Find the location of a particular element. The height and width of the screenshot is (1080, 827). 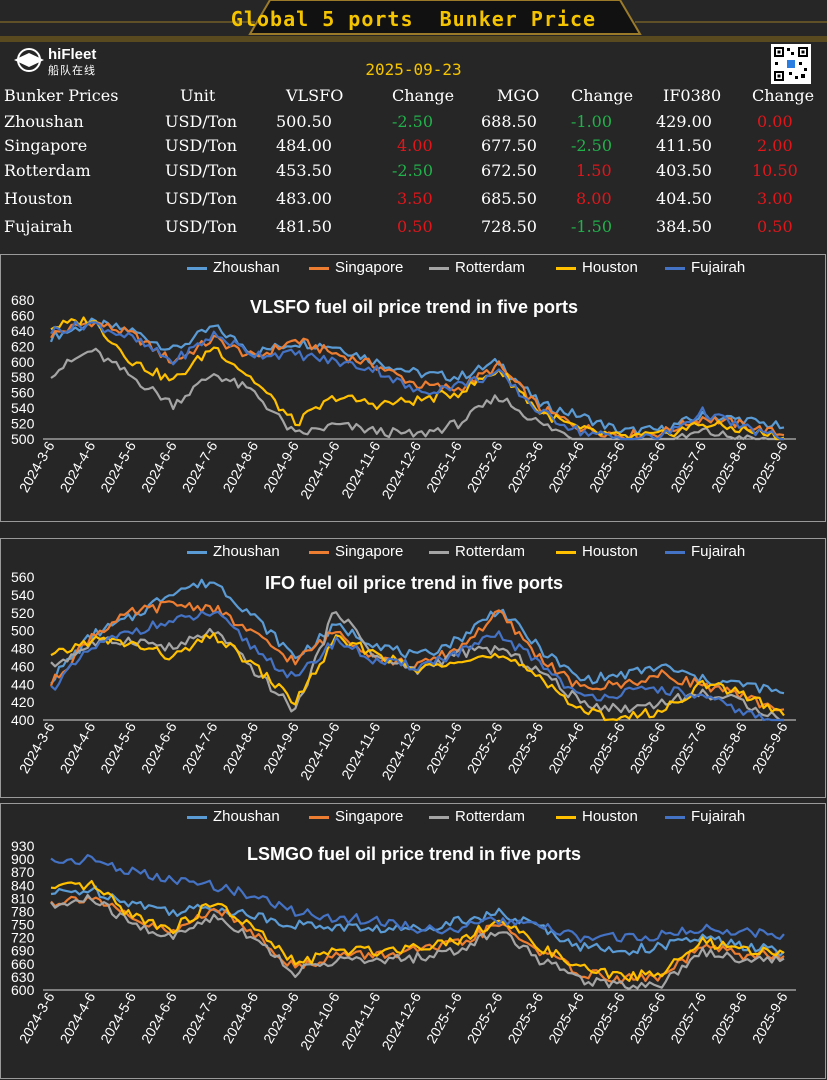

y-tick-label: 460 is located at coordinates (23, 666).